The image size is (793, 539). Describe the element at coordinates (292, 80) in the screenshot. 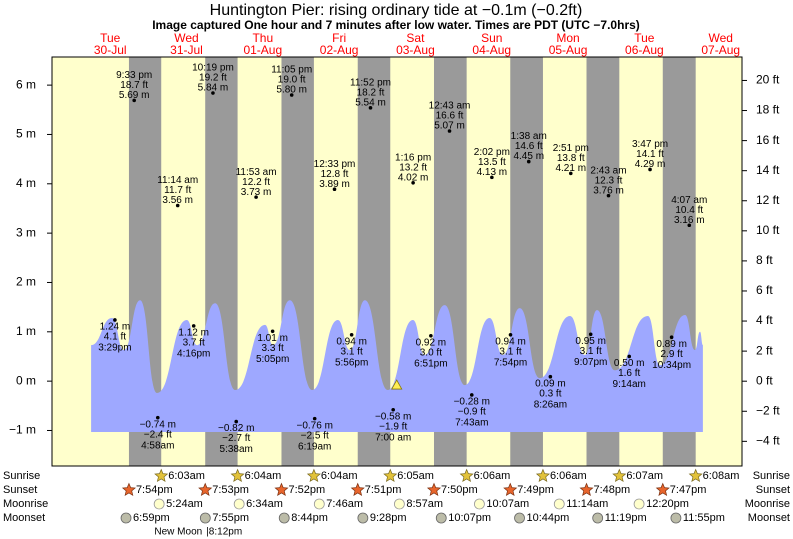

I see `tide-label: 19.0 ft` at that location.